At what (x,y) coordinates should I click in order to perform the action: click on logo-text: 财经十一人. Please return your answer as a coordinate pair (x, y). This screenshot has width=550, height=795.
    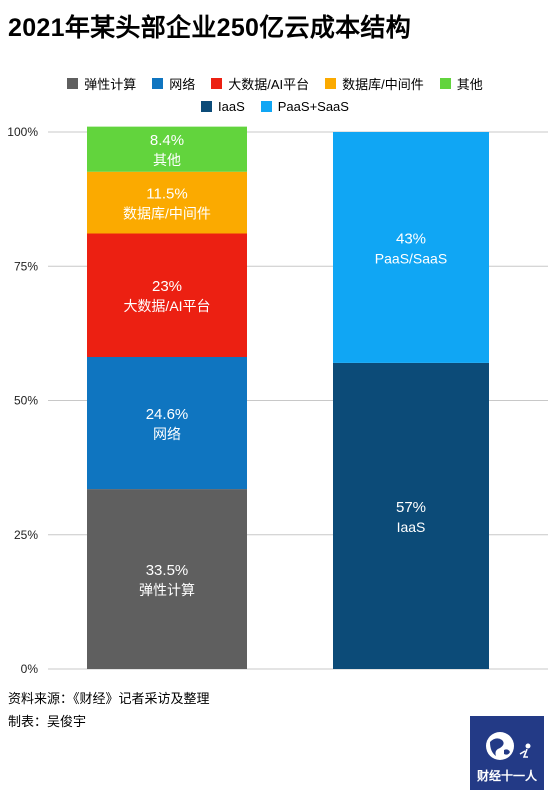
    Looking at the image, I should click on (506, 776).